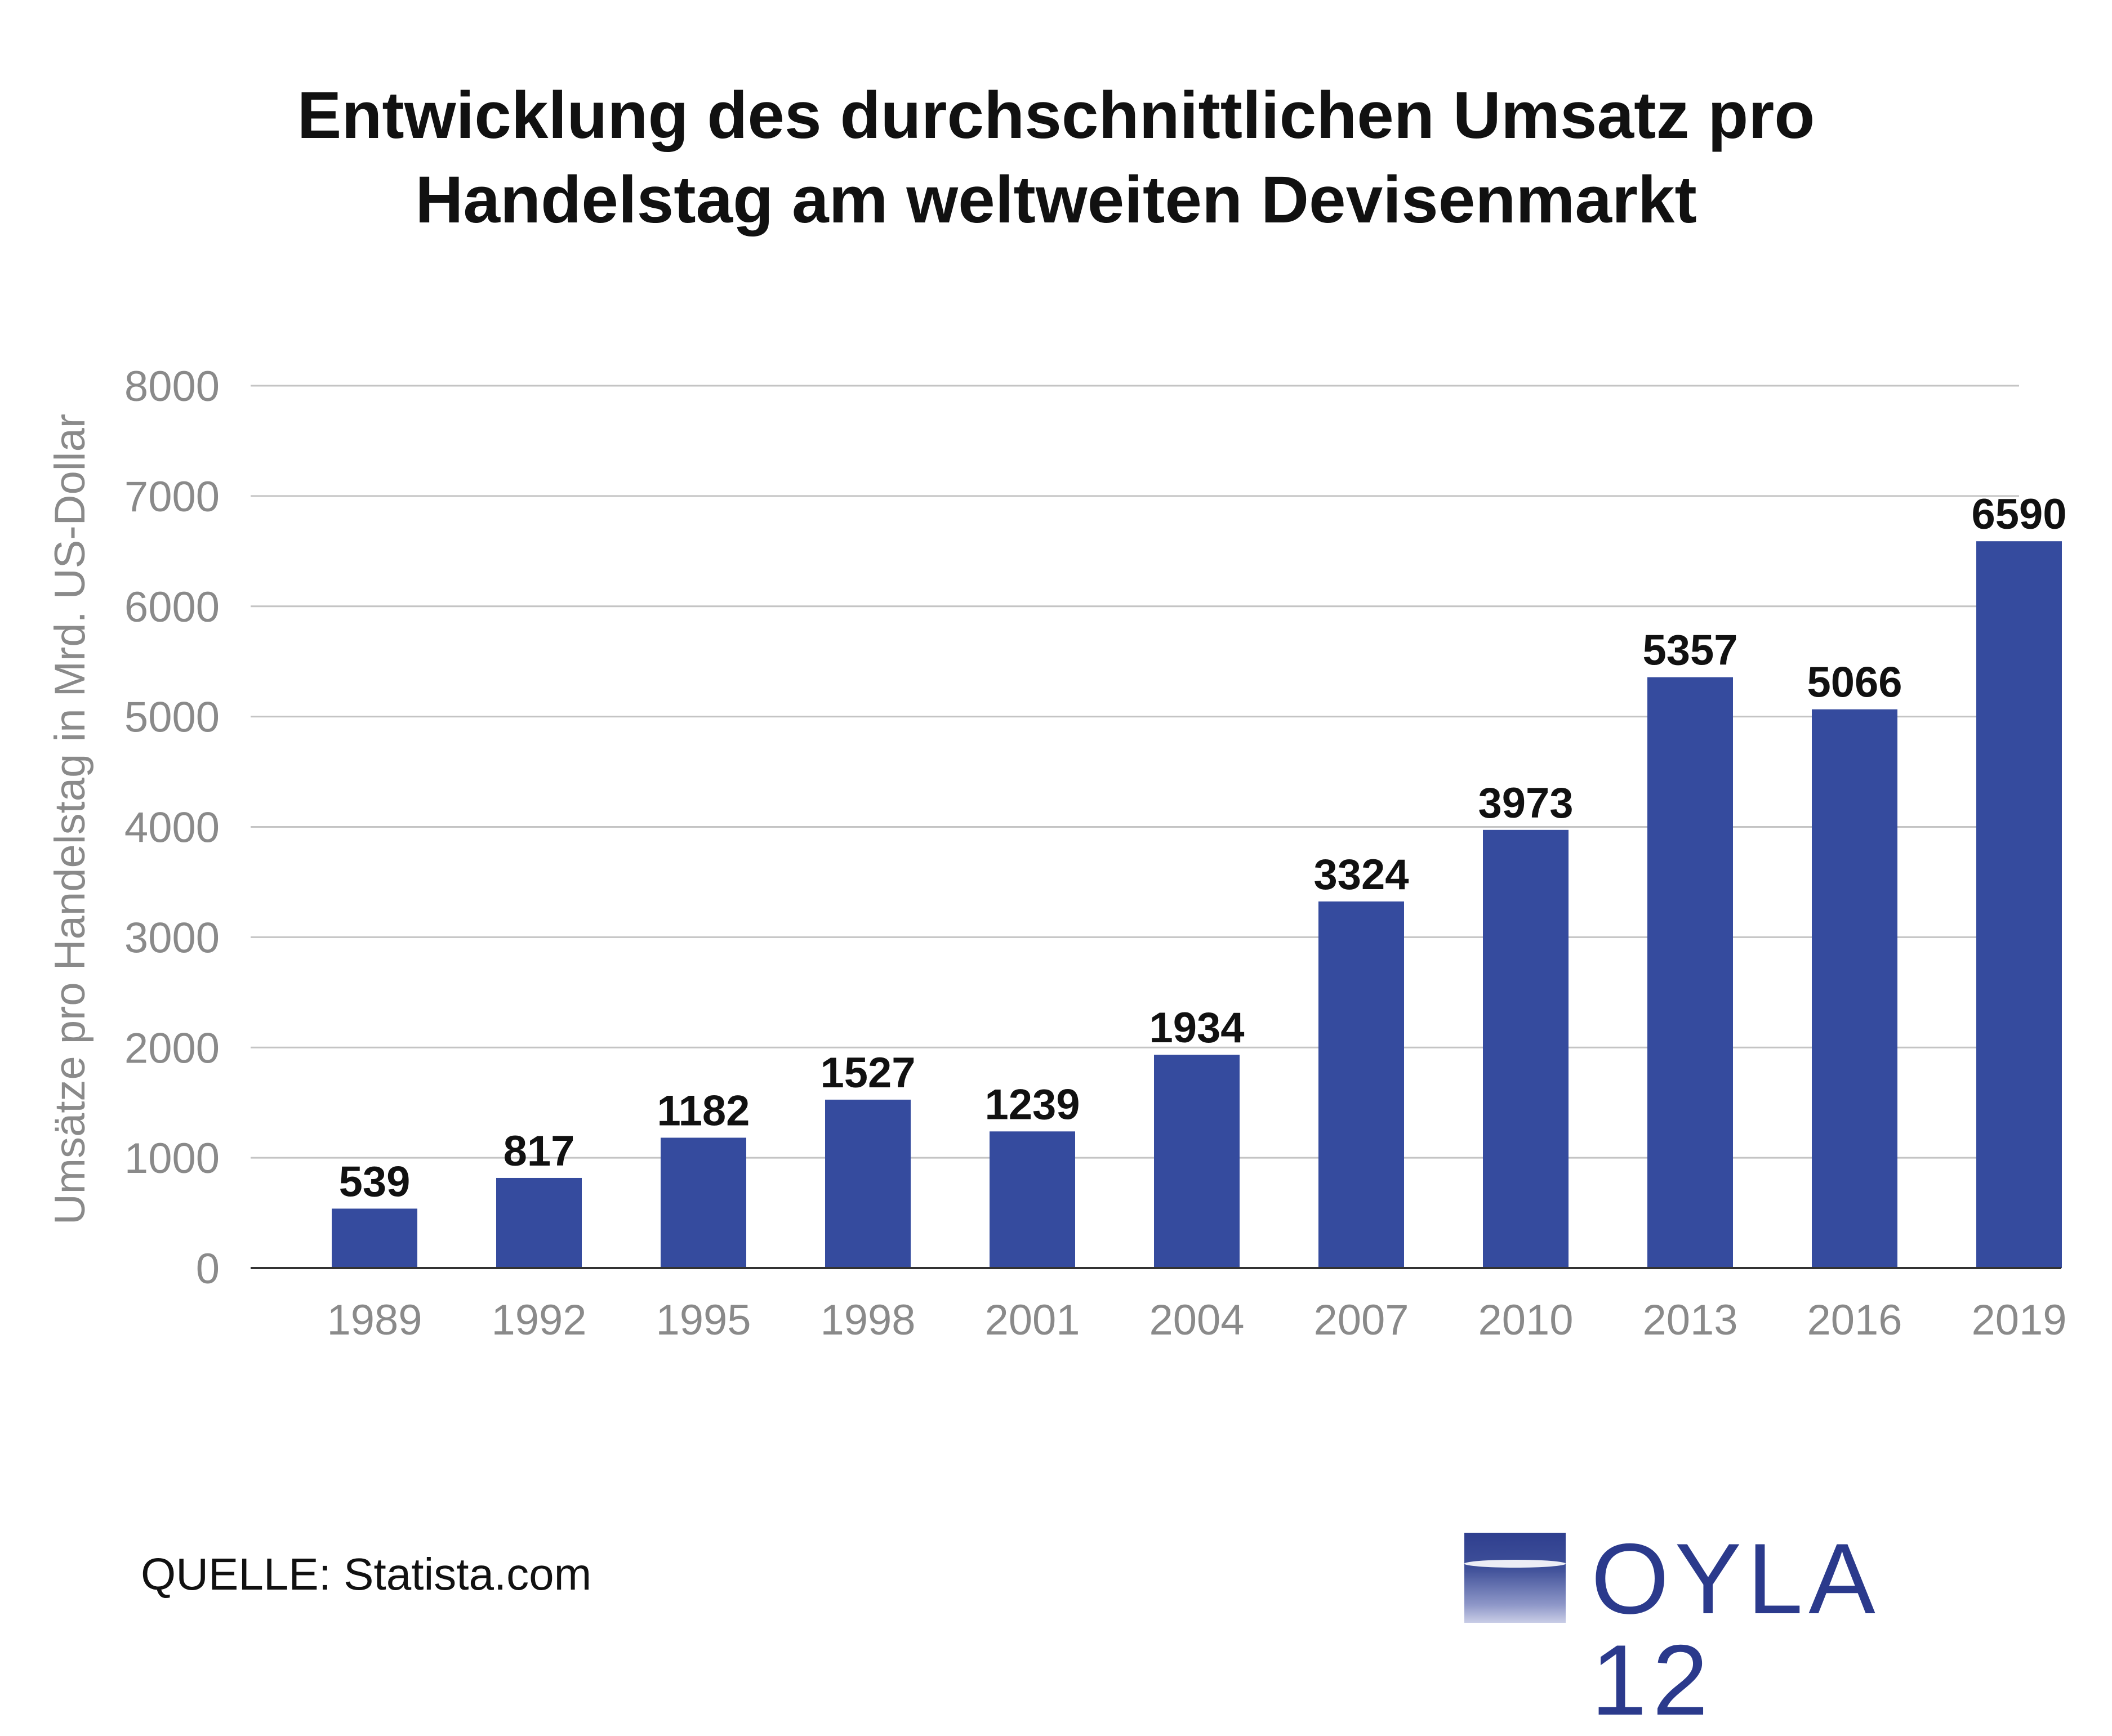 This screenshot has width=2112, height=1736. I want to click on x-tick-label: 2013, so click(1690, 1320).